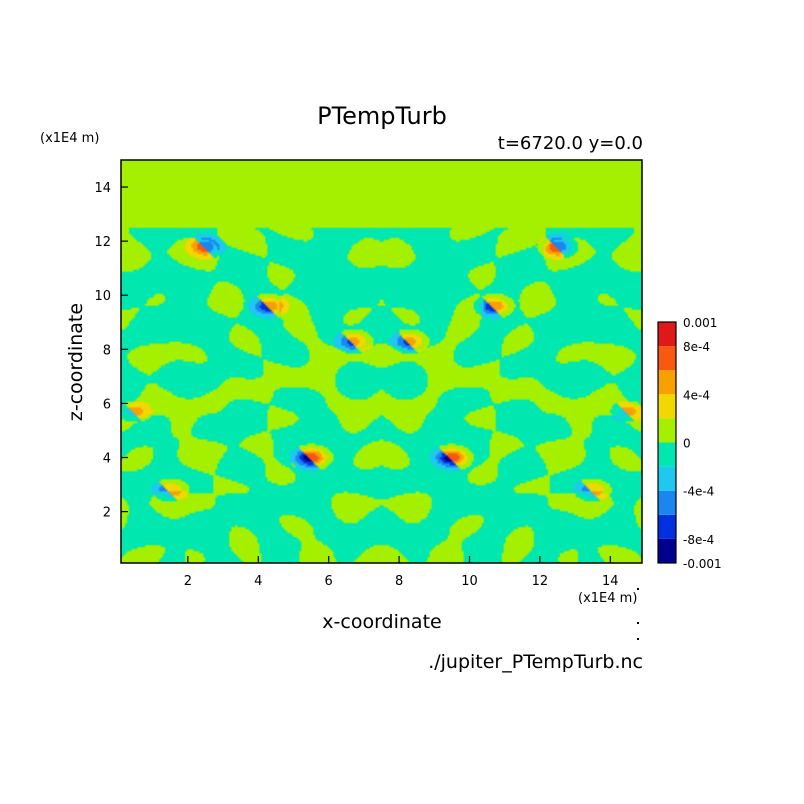 The image size is (804, 804). Describe the element at coordinates (702, 564) in the screenshot. I see `colorbar-tick-label: -0.001` at that location.